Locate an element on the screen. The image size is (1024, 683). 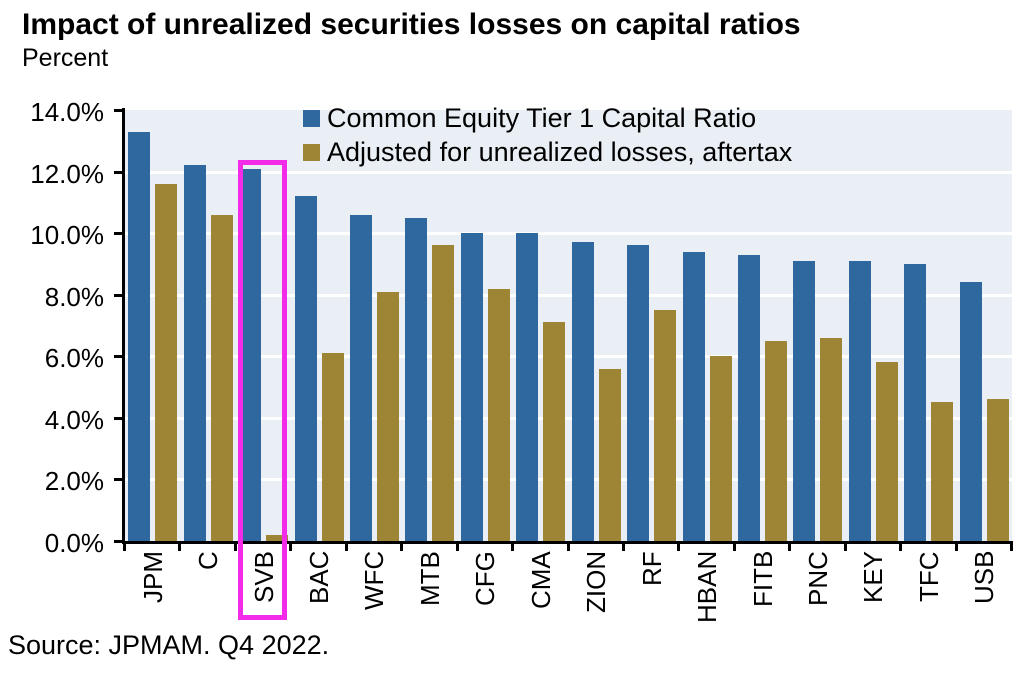
x-label-cell: RF is located at coordinates (651, 593).